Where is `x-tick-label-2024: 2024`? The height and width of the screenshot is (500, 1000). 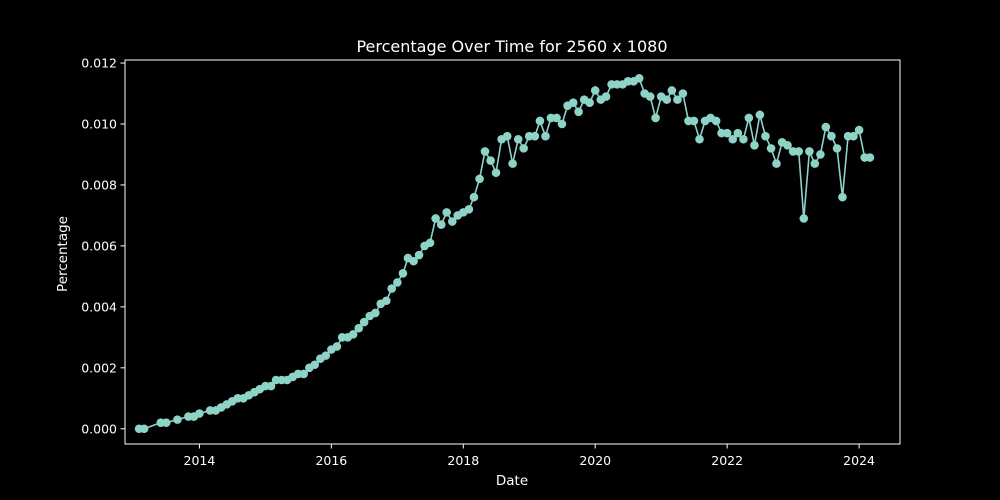 x-tick-label-2024: 2024 is located at coordinates (859, 460).